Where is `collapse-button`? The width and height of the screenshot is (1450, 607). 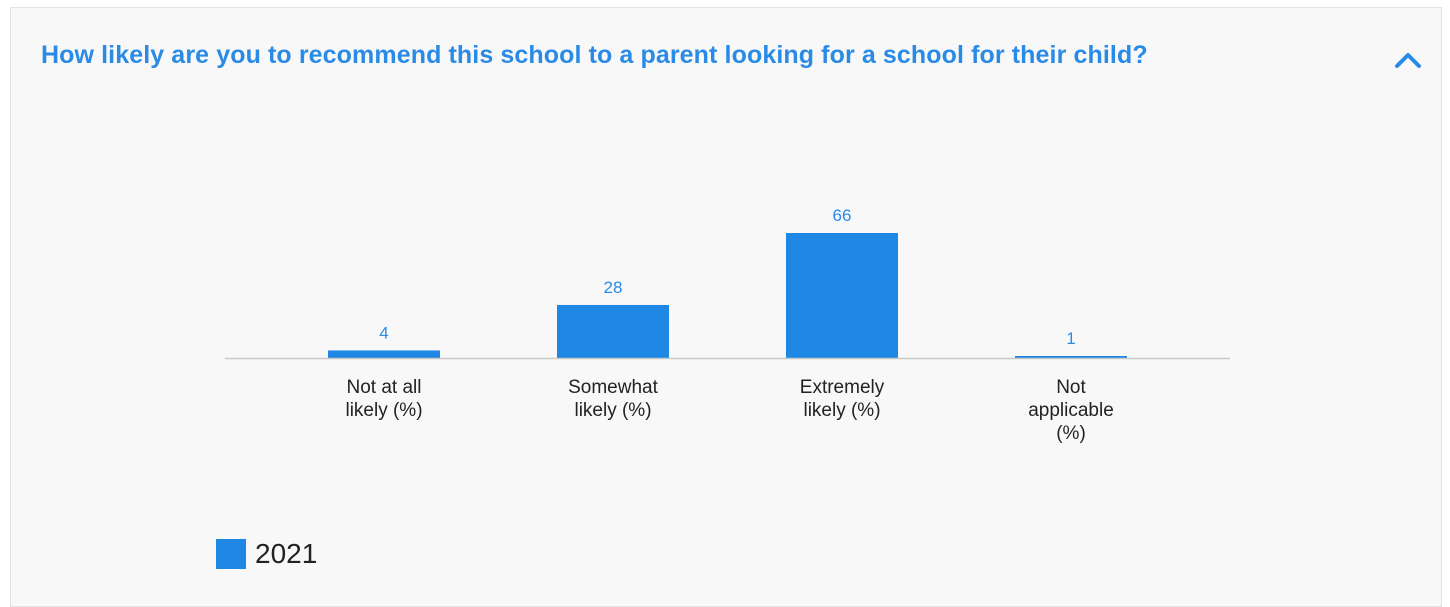
collapse-button is located at coordinates (1408, 60).